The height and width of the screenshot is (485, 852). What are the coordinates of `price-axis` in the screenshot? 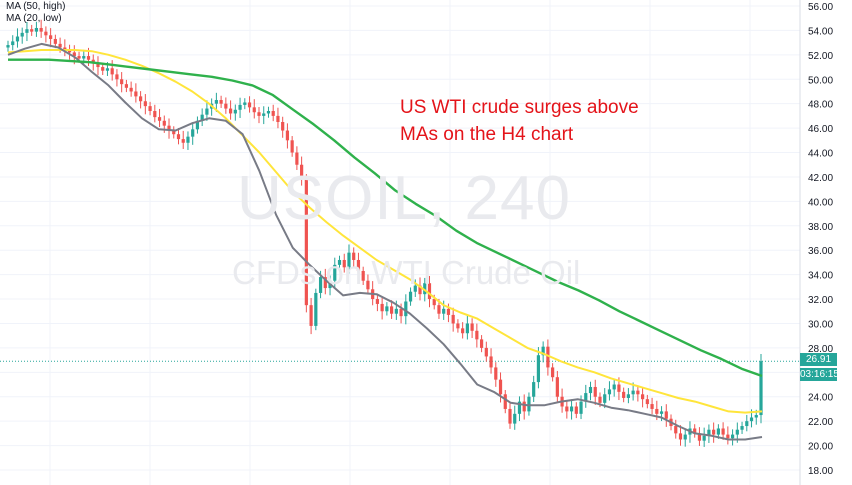 It's located at (826, 242).